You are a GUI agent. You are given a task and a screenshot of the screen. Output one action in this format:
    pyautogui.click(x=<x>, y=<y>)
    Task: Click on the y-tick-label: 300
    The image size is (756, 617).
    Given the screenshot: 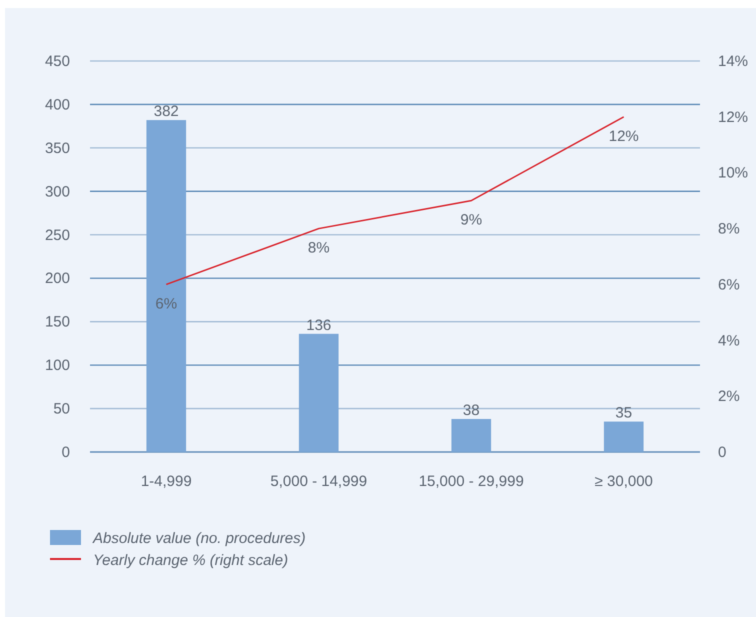 What is the action you would take?
    pyautogui.click(x=57, y=191)
    